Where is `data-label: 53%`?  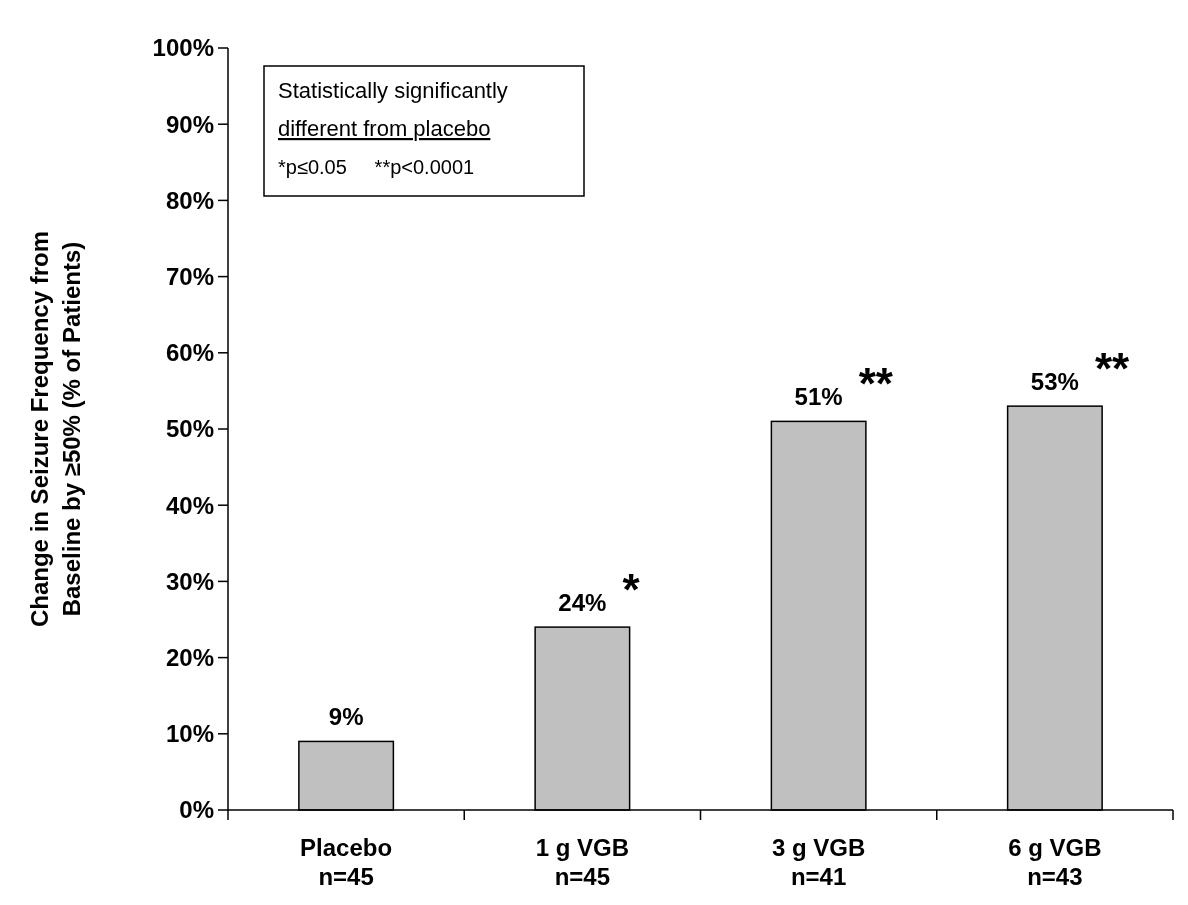
data-label: 53% is located at coordinates (1054, 382).